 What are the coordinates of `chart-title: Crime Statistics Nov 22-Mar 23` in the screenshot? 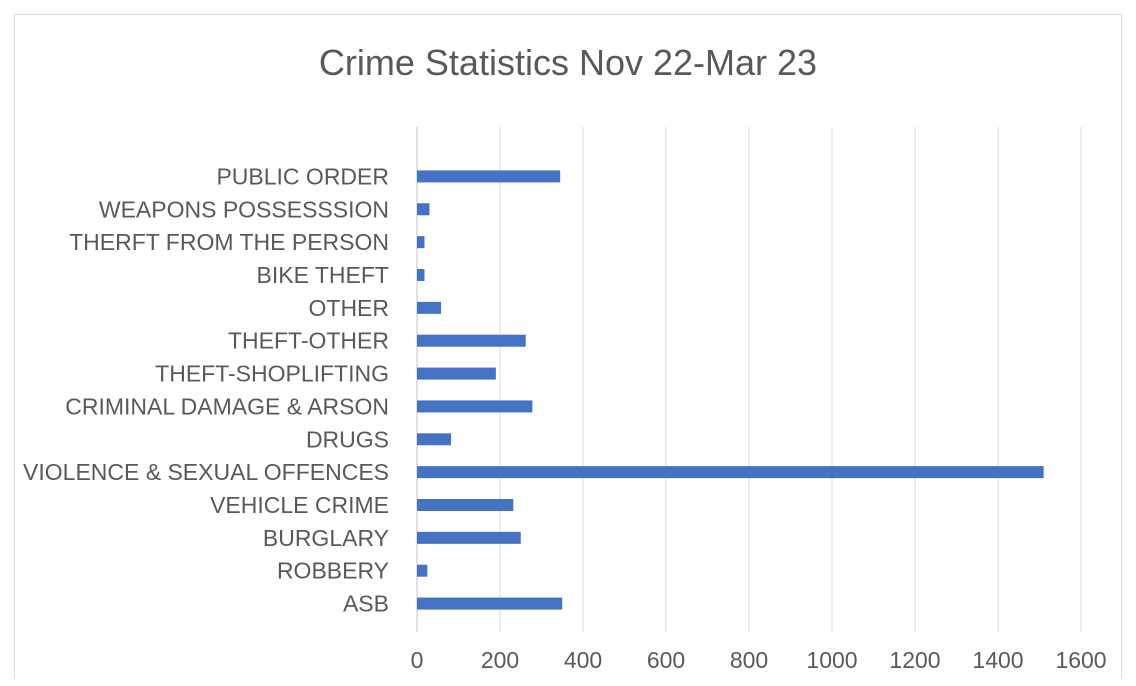 It's located at (568, 62).